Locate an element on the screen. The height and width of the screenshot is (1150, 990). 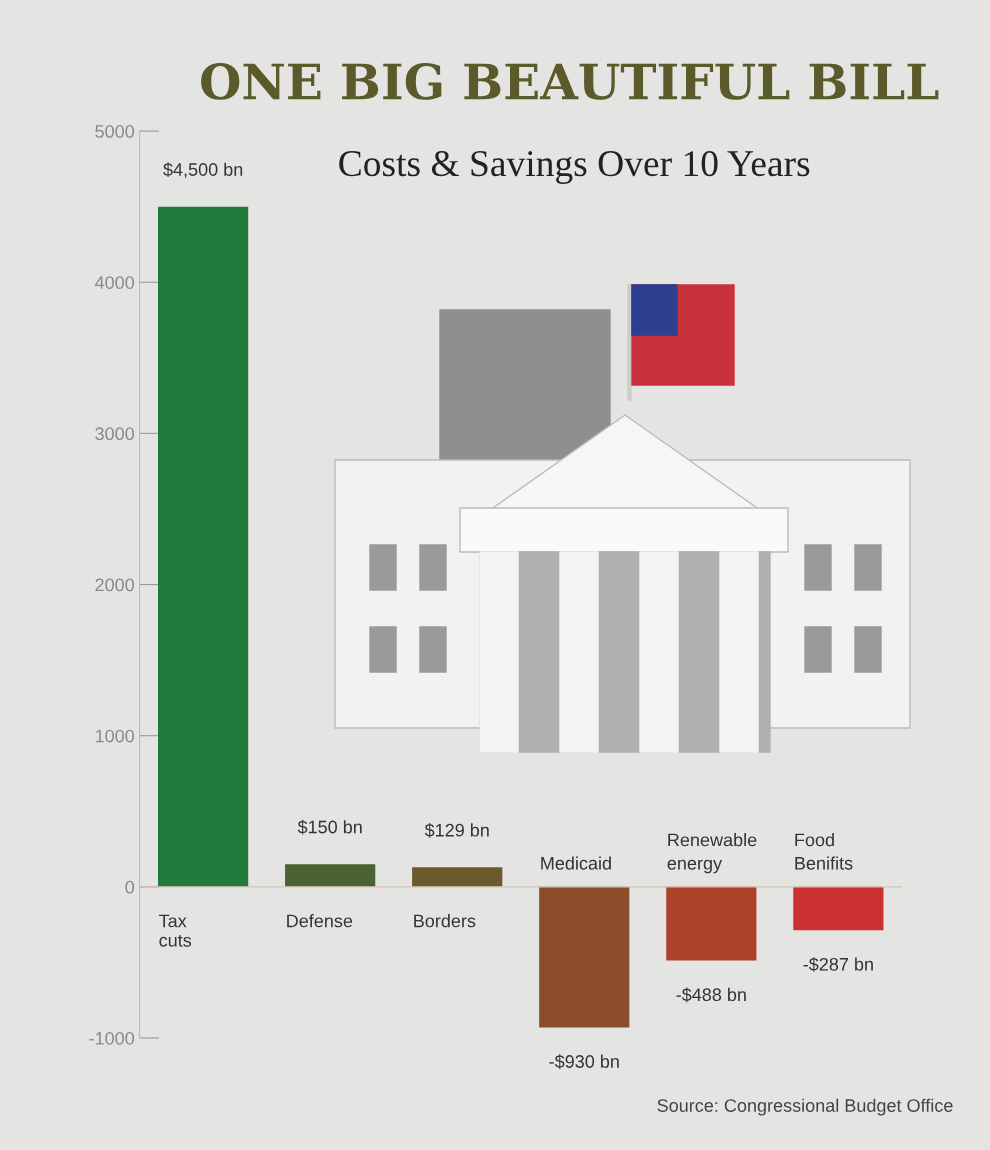
chart-subtitle: Costs & Savings Over 10 Years is located at coordinates (574, 167).